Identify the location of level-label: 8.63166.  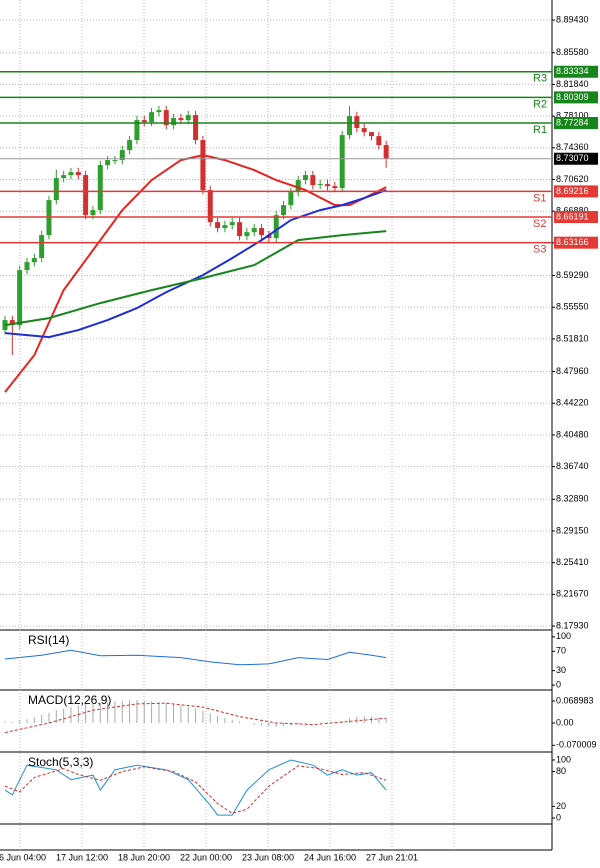
(572, 242).